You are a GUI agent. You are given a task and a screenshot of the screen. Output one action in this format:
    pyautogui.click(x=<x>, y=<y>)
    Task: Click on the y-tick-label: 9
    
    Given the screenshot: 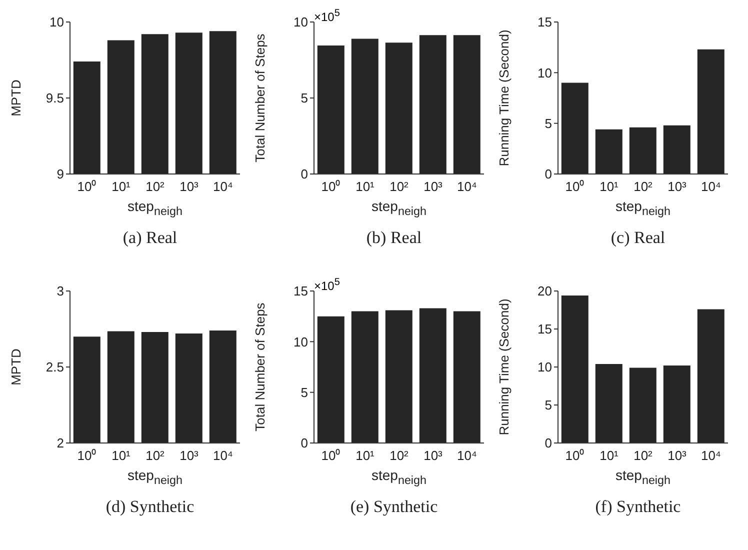 What is the action you would take?
    pyautogui.click(x=60, y=174)
    